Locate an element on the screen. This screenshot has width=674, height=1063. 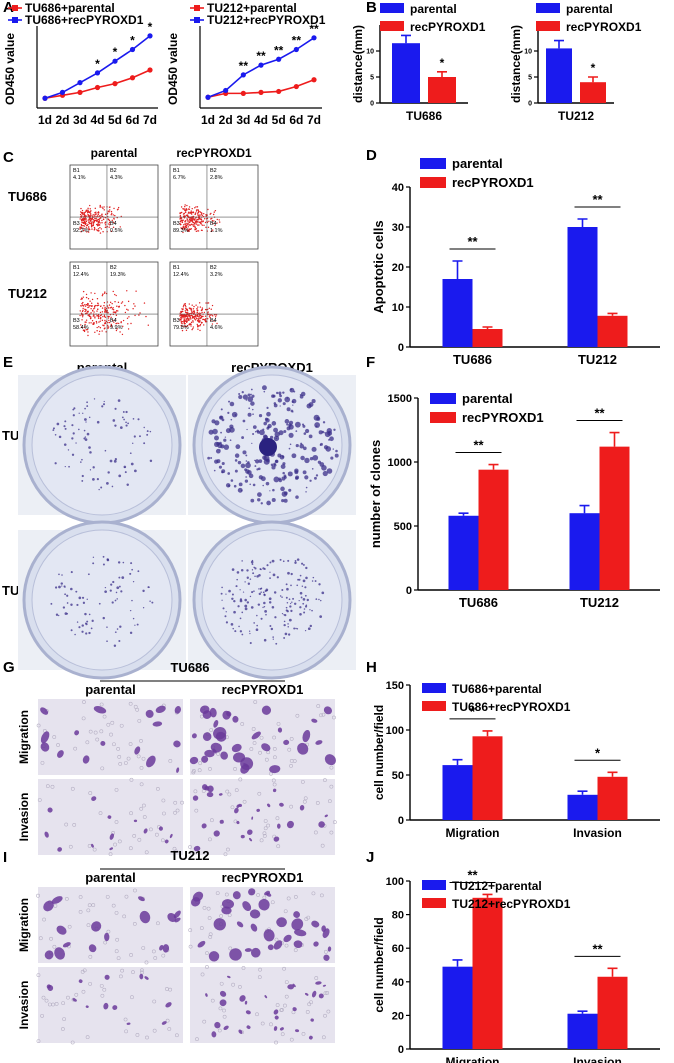
legend-label: parental is located at coordinates (487, 398).